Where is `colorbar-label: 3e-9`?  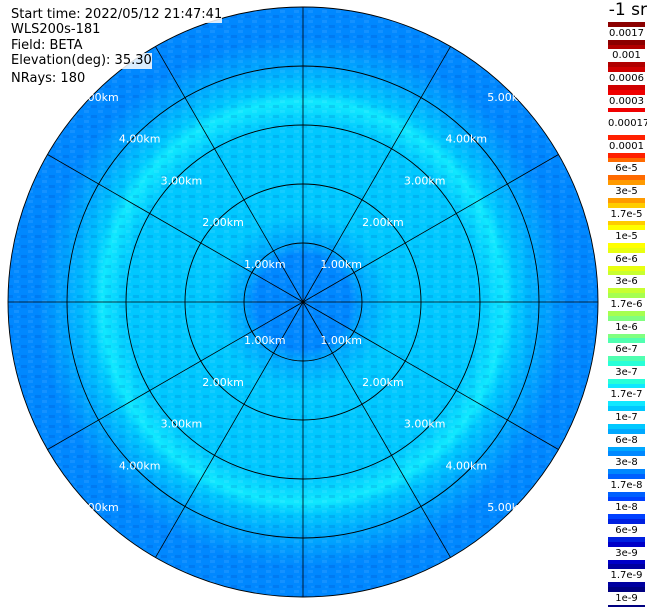
colorbar-label: 3e-9 is located at coordinates (626, 553).